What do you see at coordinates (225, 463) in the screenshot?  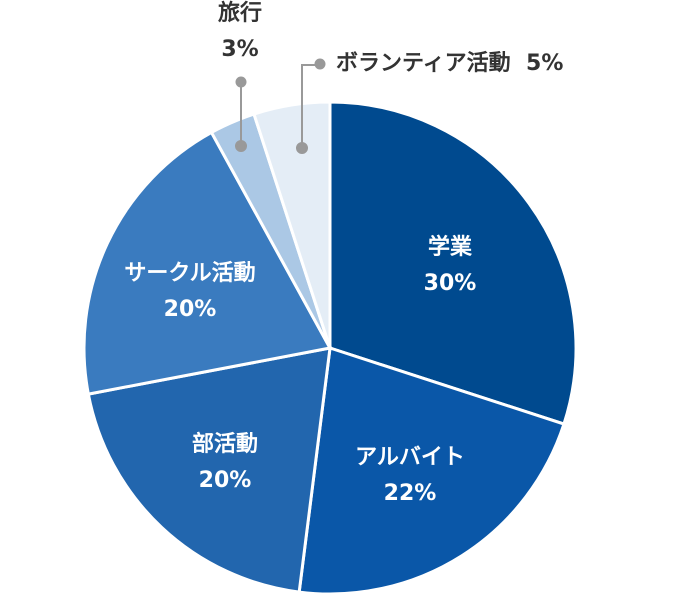 I see `slice-label-club: 部活動 20%` at bounding box center [225, 463].